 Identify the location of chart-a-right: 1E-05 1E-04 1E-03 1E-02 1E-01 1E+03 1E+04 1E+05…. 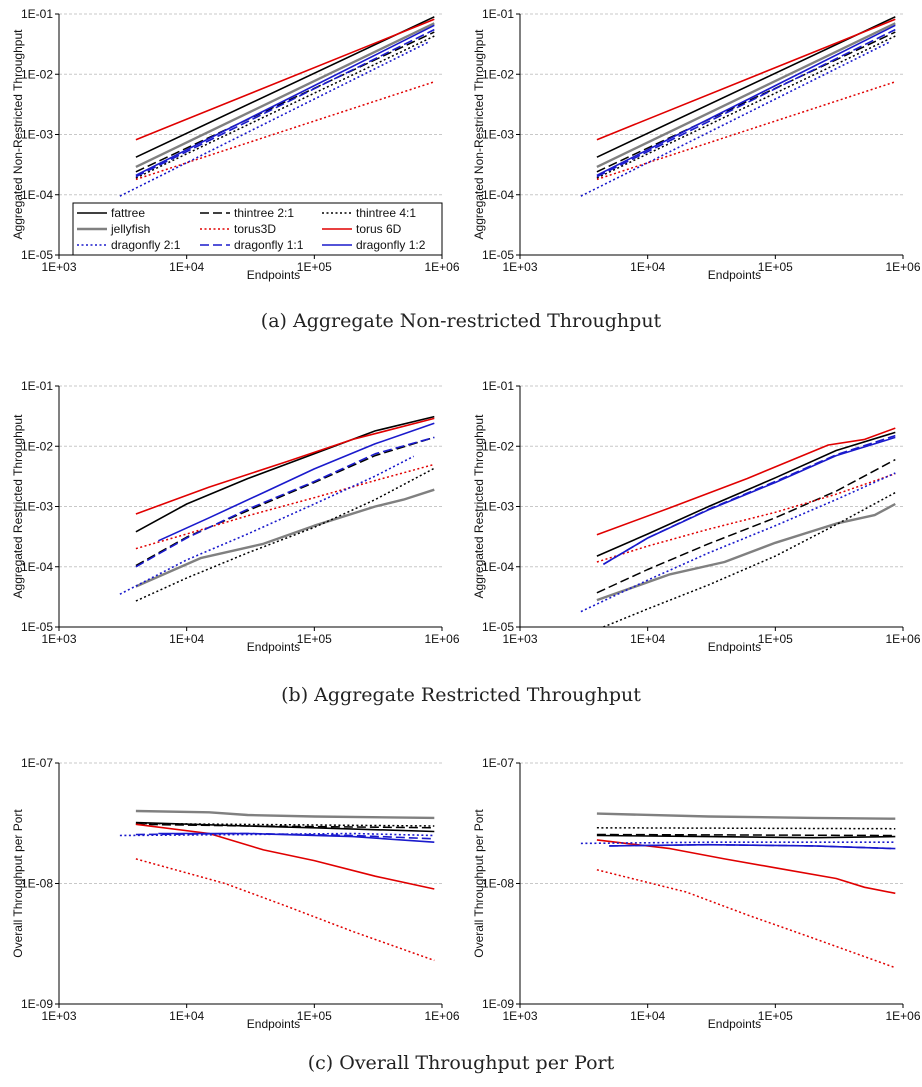
(691, 142).